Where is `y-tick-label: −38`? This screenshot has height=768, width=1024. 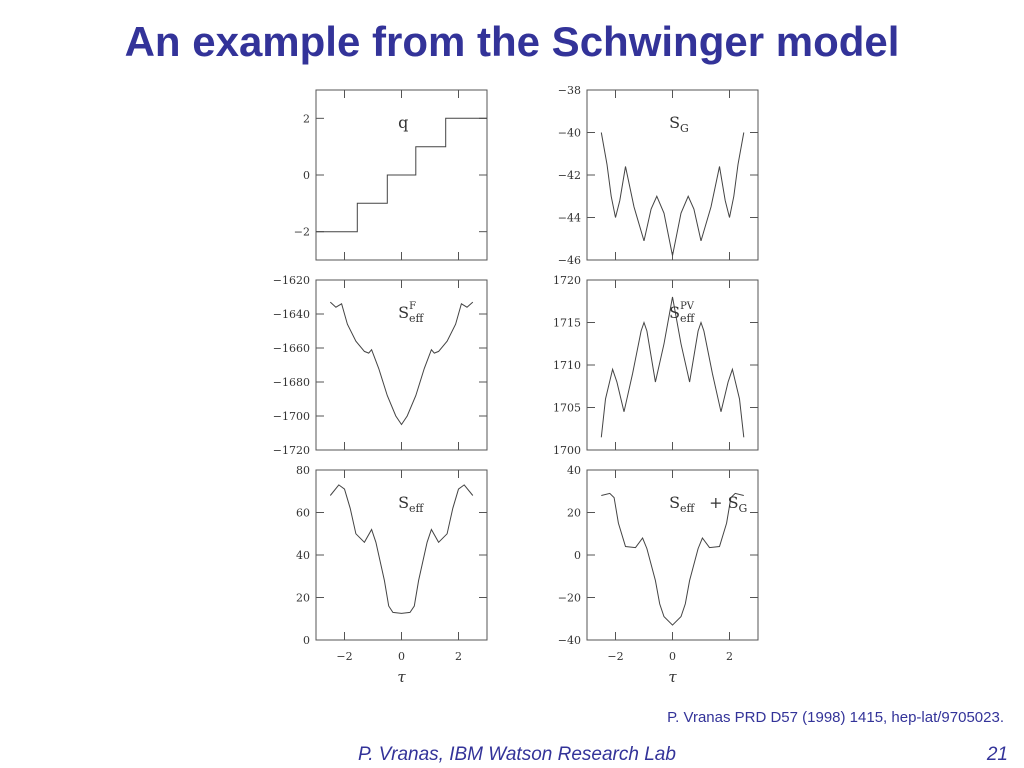 y-tick-label: −38 is located at coordinates (569, 90).